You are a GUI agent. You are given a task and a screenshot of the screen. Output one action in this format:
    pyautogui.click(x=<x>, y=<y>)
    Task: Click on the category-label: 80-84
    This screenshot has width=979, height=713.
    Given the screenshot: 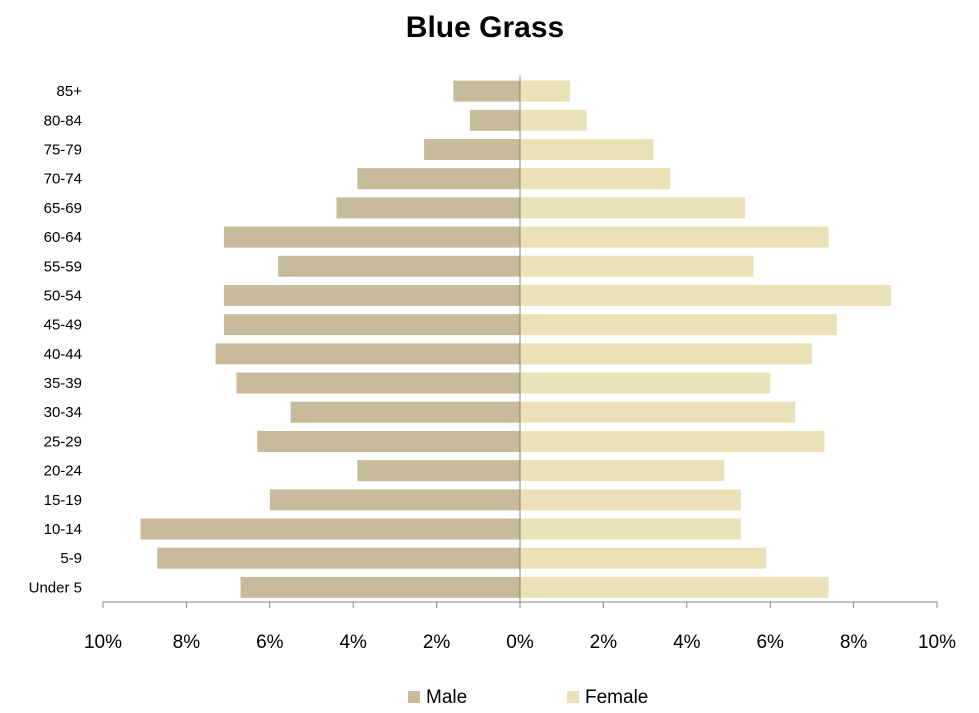 What is the action you would take?
    pyautogui.click(x=63, y=120)
    